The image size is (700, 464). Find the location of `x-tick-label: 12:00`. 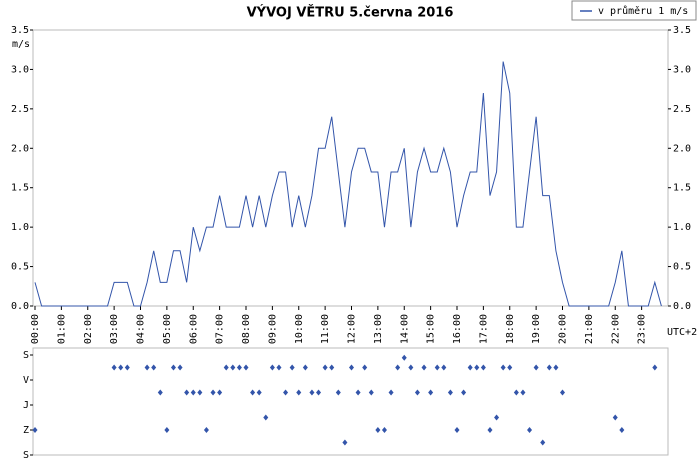

x-tick-label: 12:00 is located at coordinates (352, 329).